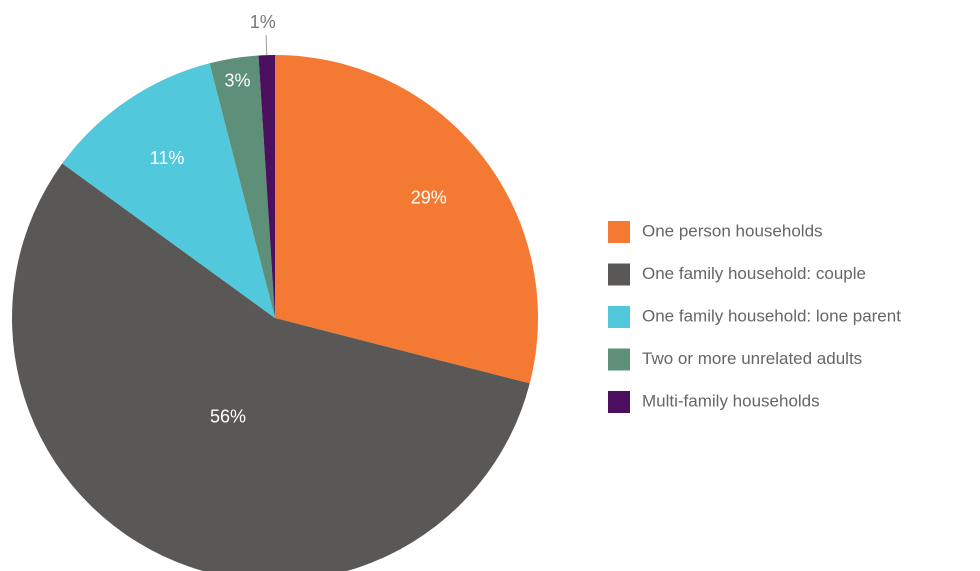  I want to click on legend-label: One family household: couple, so click(754, 273).